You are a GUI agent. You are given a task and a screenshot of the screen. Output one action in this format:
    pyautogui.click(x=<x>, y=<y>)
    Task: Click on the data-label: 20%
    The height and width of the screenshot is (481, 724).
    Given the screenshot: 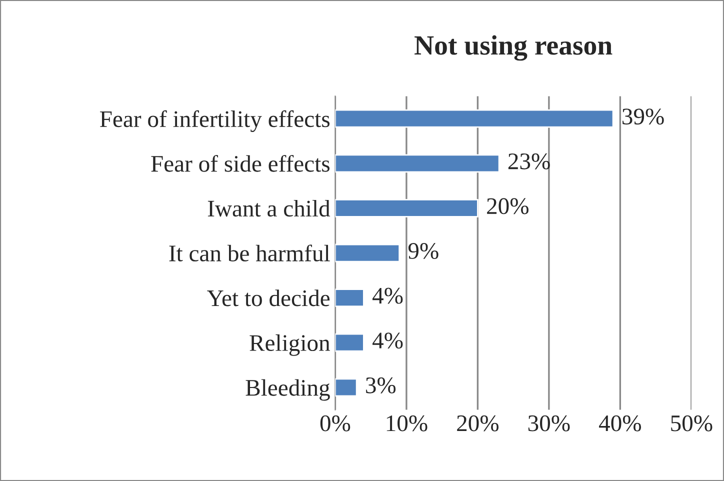 What is the action you would take?
    pyautogui.click(x=508, y=206)
    